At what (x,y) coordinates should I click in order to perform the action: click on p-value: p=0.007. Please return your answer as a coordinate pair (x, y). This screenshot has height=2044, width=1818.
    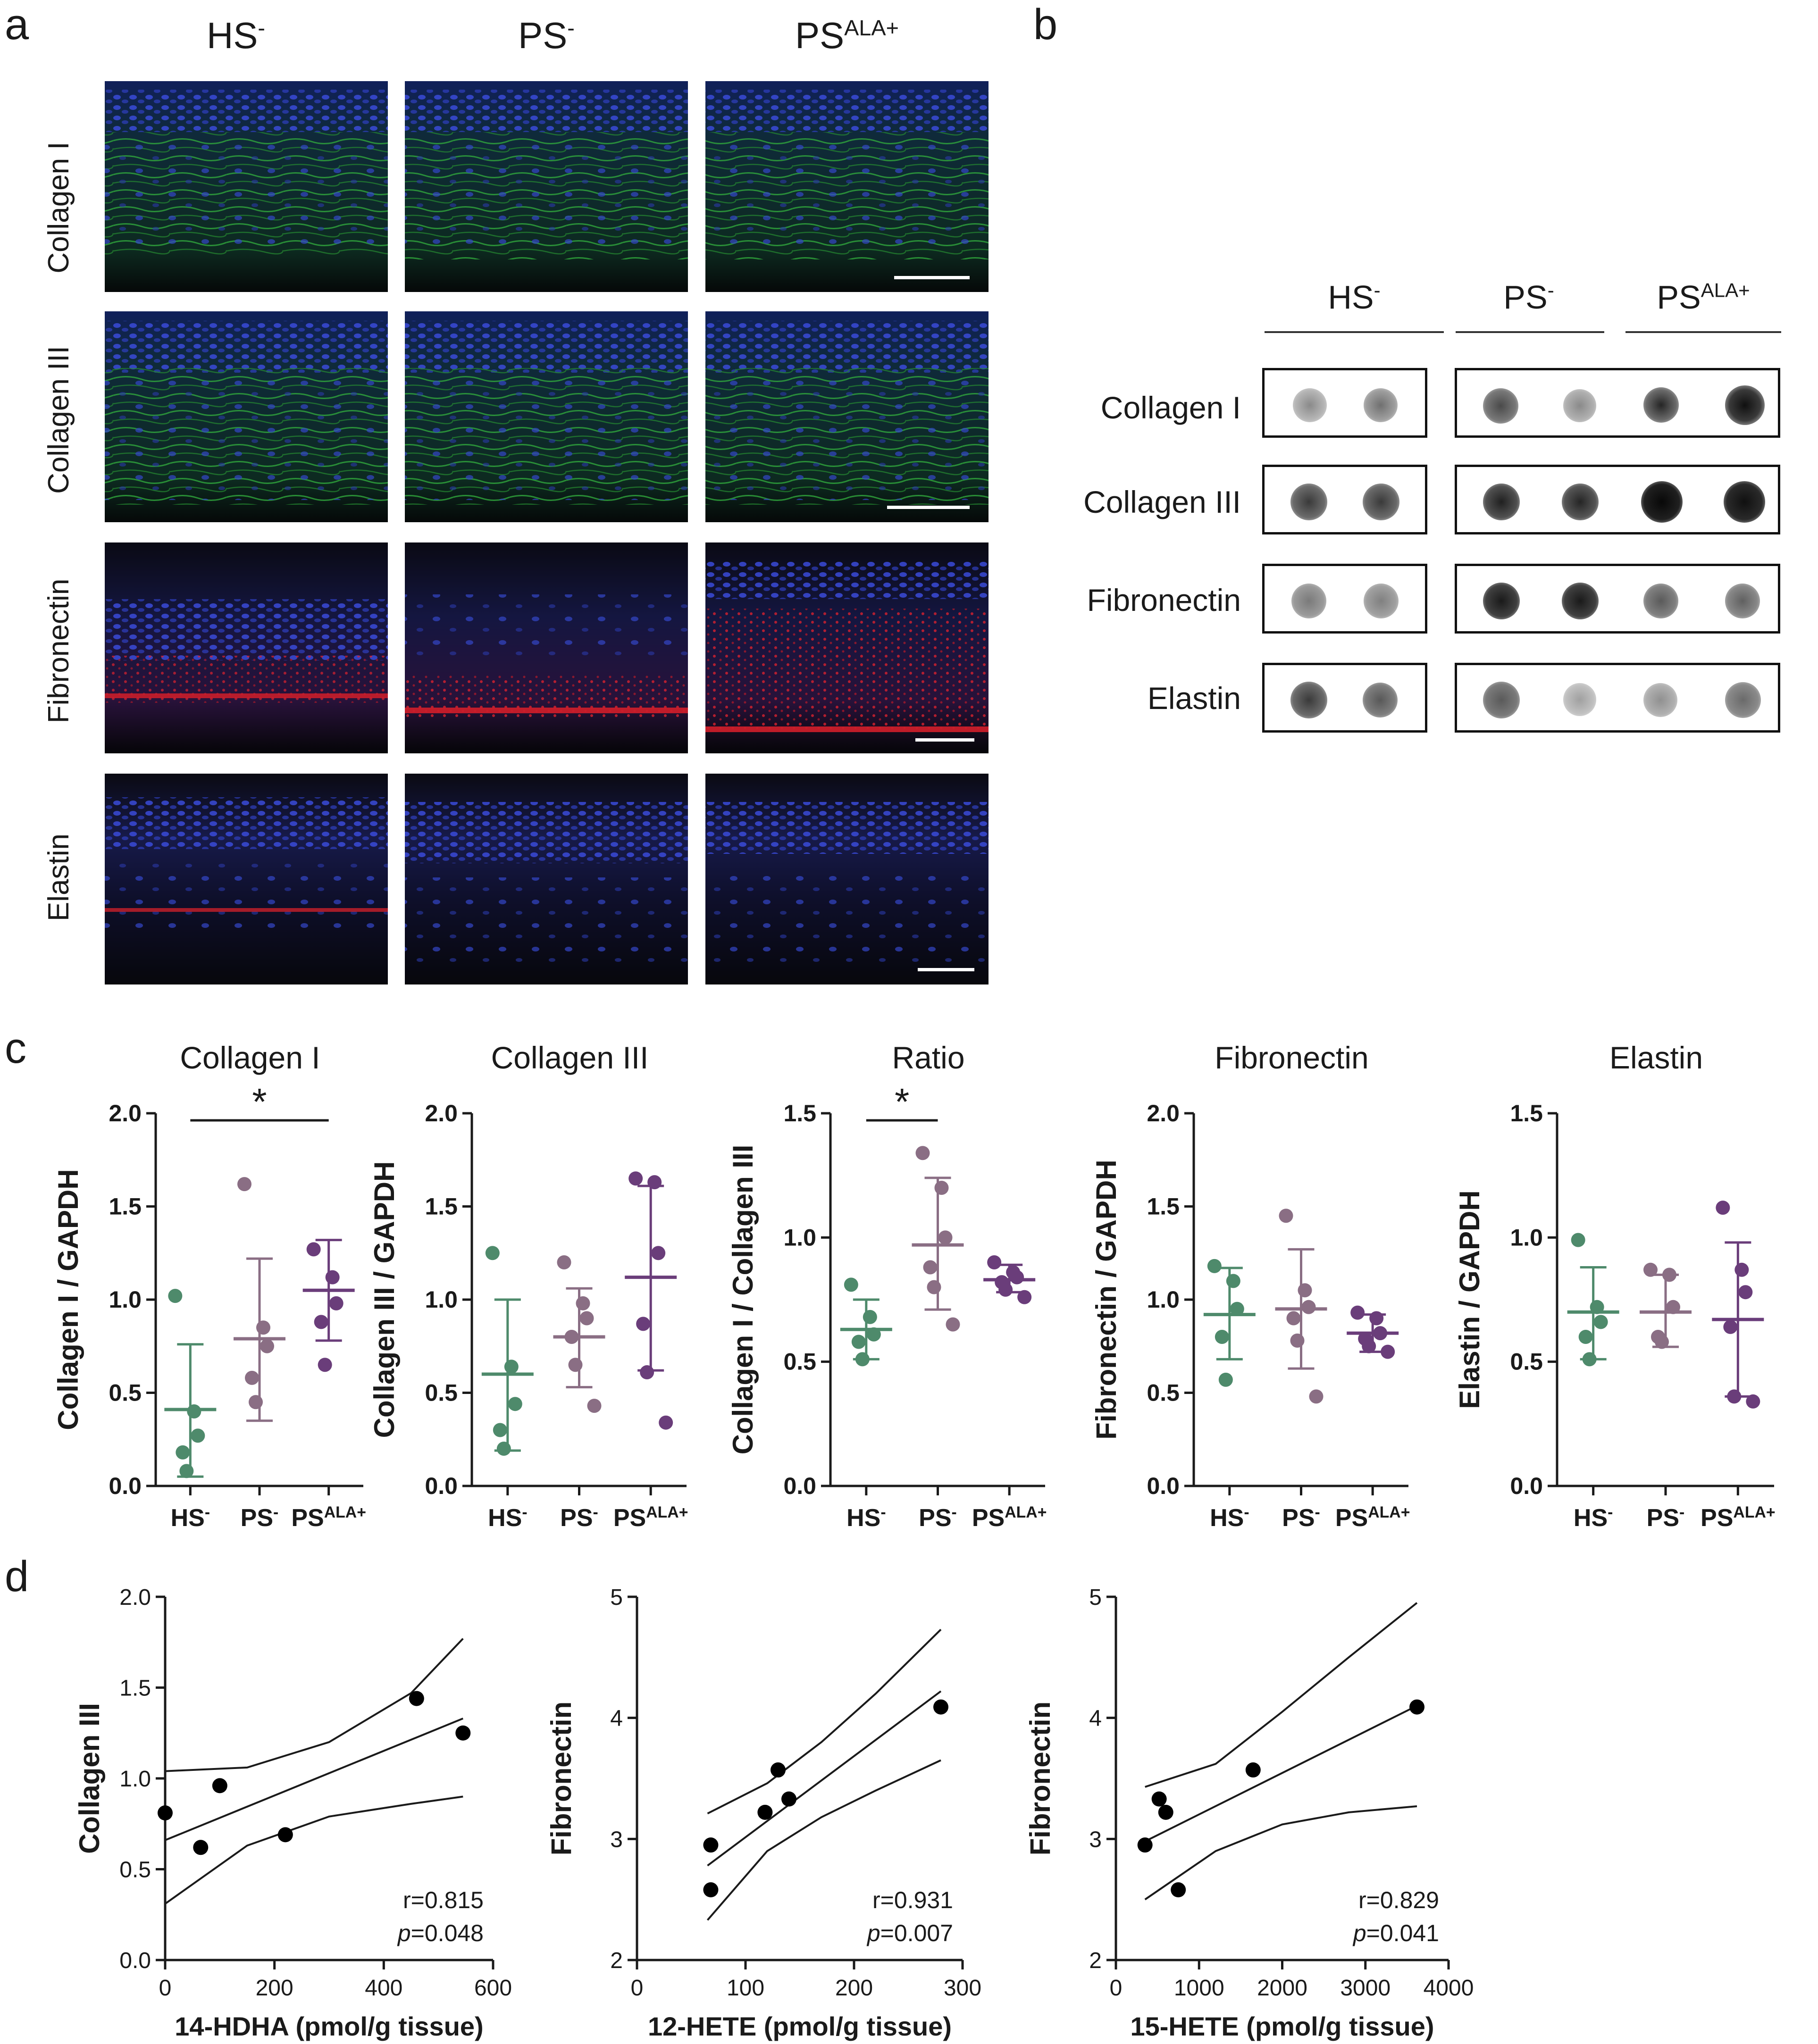
    Looking at the image, I should click on (909, 1933).